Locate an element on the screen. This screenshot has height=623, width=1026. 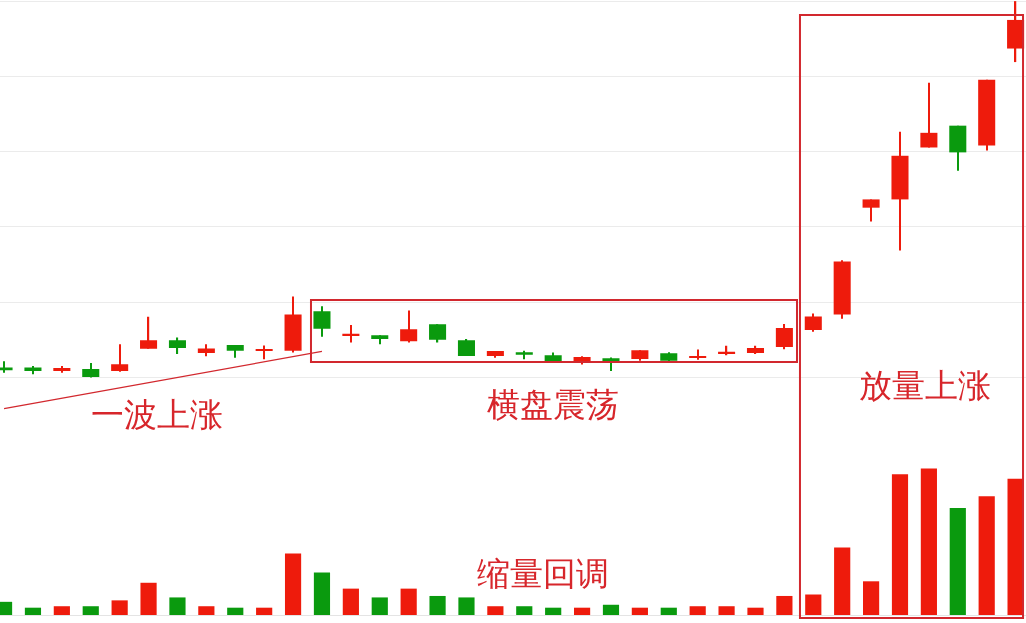
text: 一波上涨 is located at coordinates (157, 414).